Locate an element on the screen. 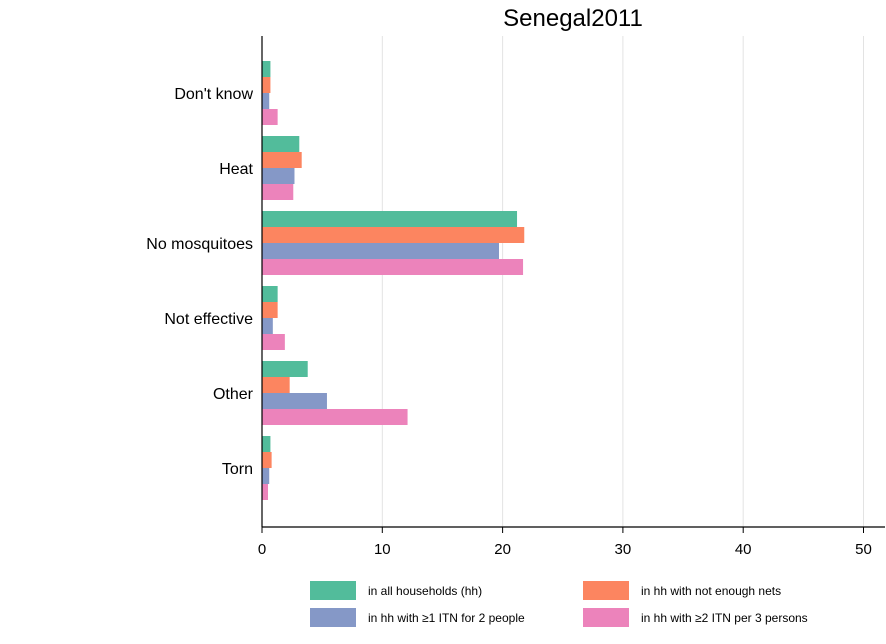  category-label: Don't know is located at coordinates (213, 94).